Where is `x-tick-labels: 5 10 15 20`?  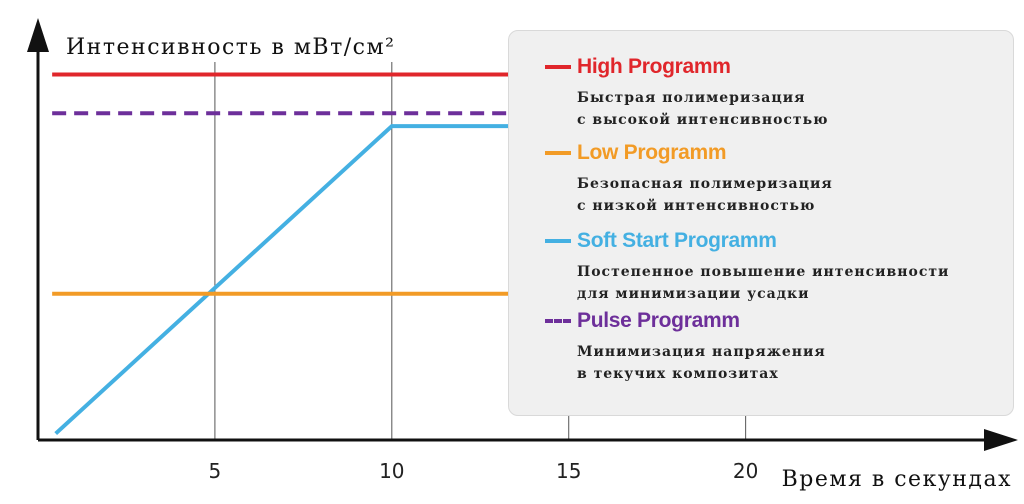 x-tick-labels: 5 10 15 20 is located at coordinates (484, 471).